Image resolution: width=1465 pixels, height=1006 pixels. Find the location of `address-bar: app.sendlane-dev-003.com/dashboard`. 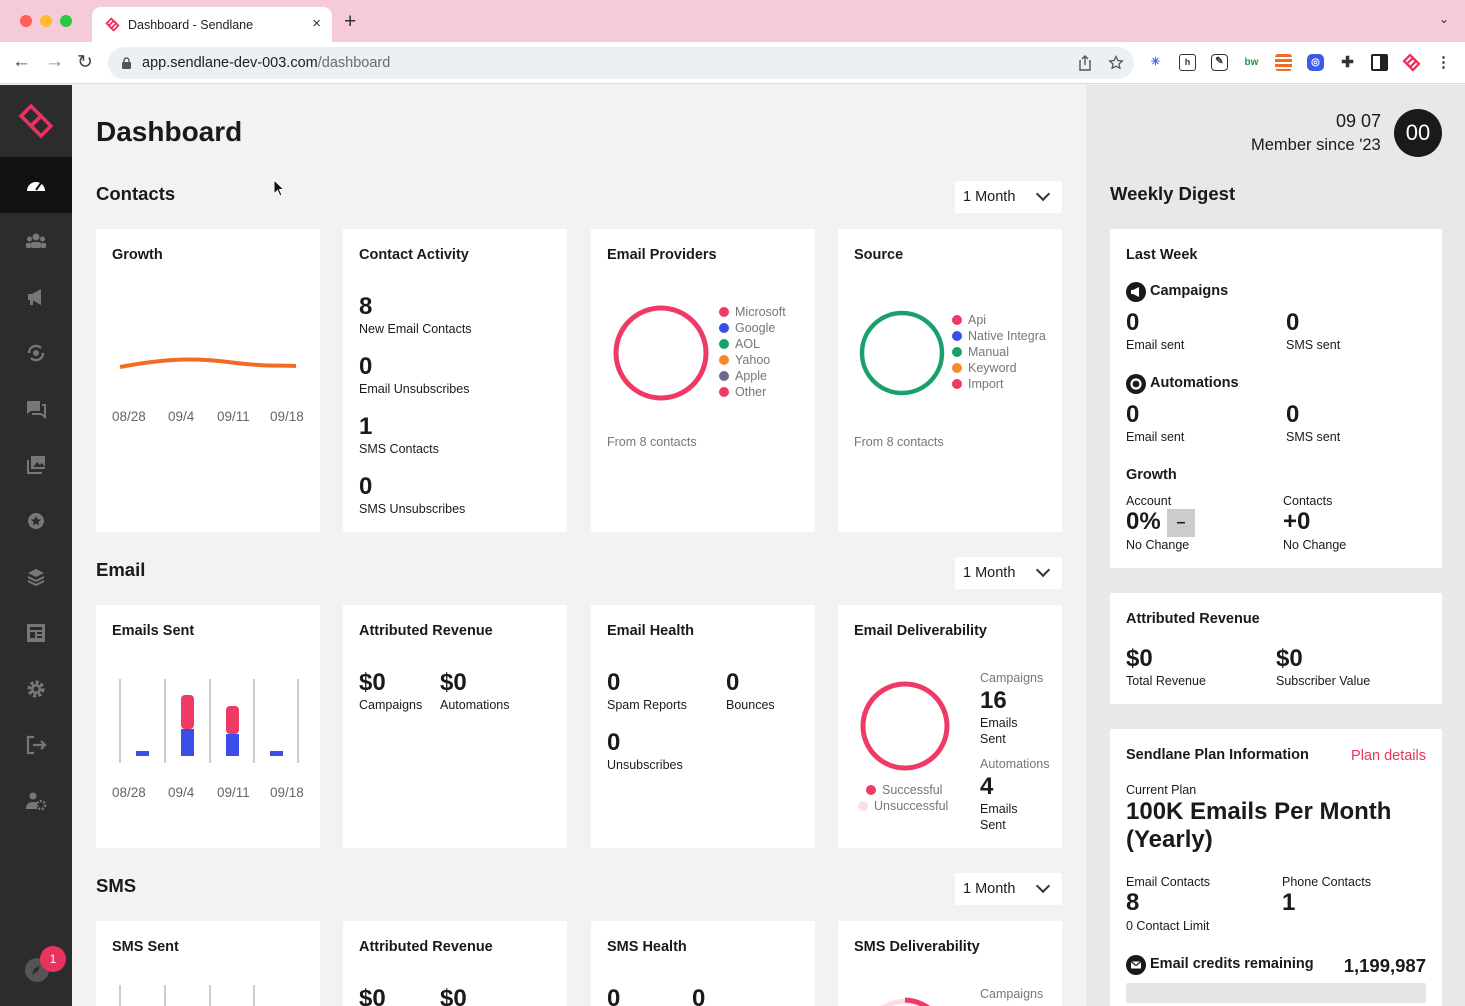

address-bar: app.sendlane-dev-003.com/dashboard is located at coordinates (621, 63).